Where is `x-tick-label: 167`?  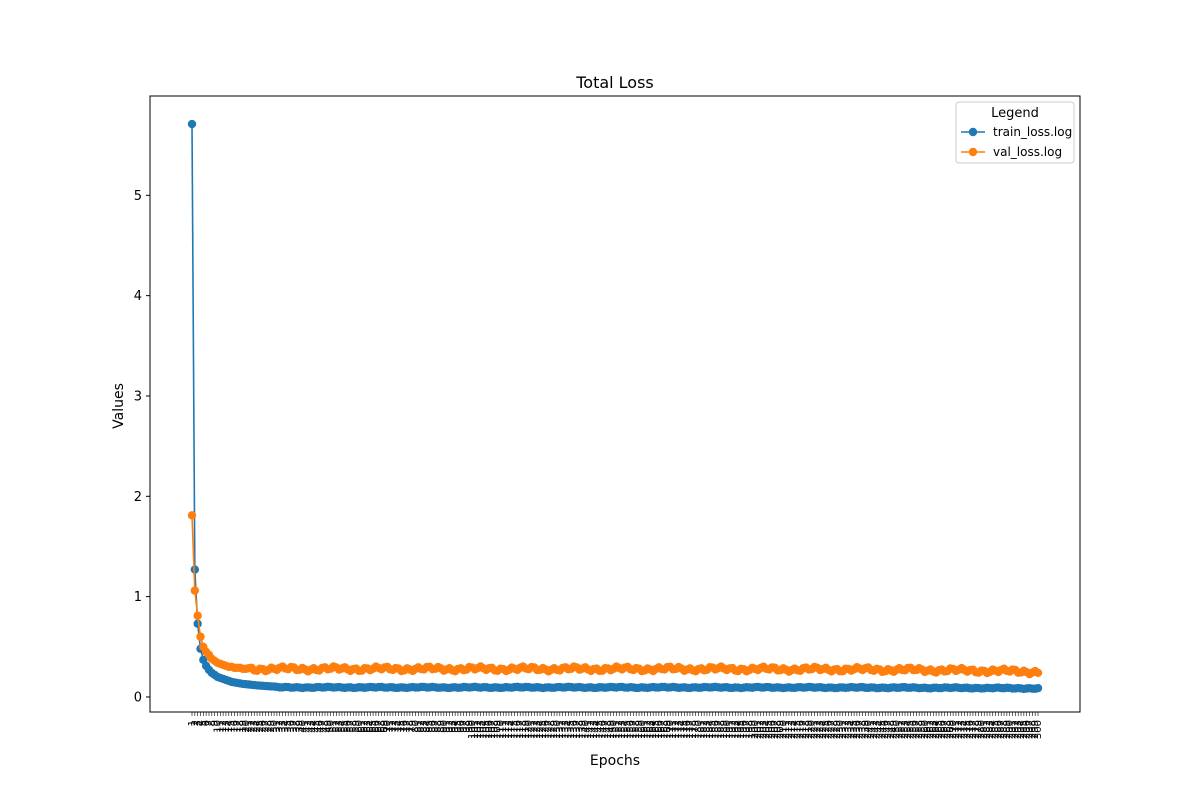
x-tick-label: 167 is located at coordinates (662, 729).